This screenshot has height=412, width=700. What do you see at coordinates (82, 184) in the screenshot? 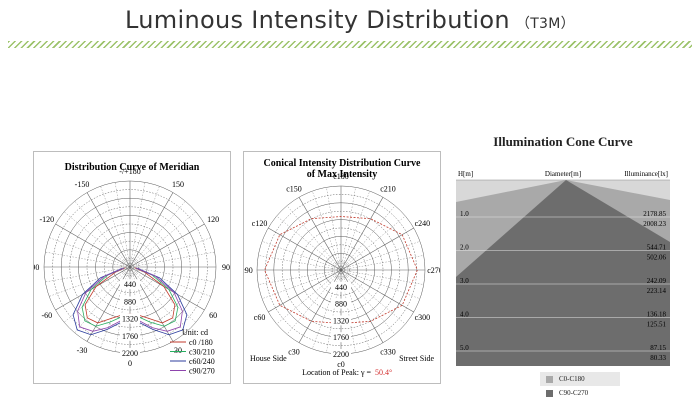
I see `polar-angle-label: -150` at bounding box center [82, 184].